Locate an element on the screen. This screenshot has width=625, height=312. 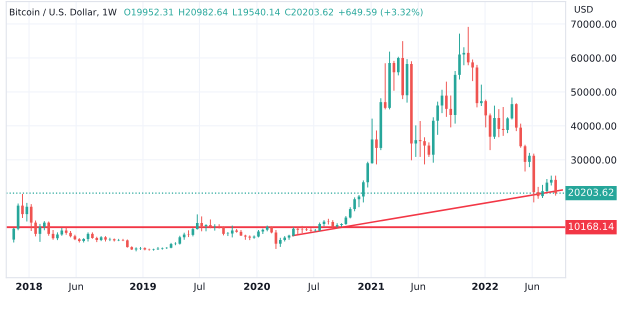
annotation: O19952.31 is located at coordinates (149, 12).